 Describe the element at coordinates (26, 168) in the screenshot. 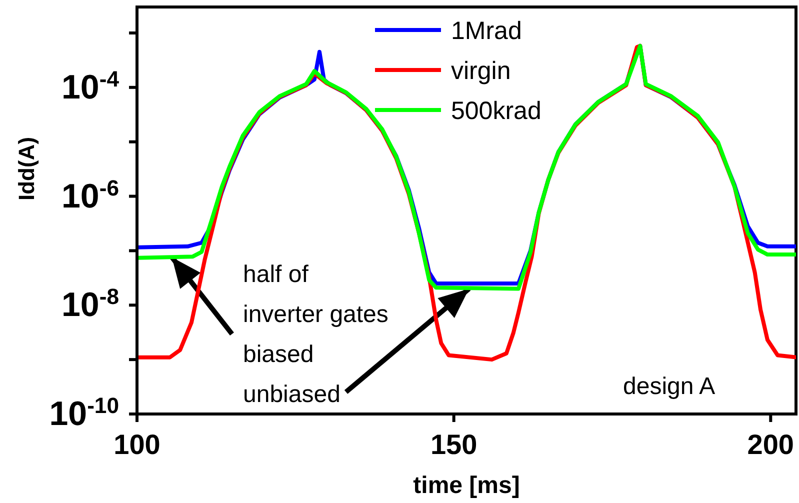

I see `y-axis-title: Idd(A)` at that location.